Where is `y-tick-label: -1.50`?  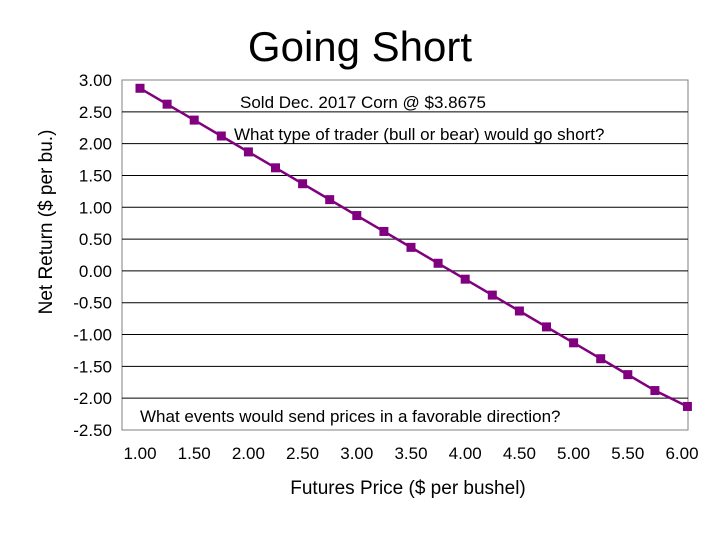
y-tick-label: -1.50 is located at coordinates (92, 366).